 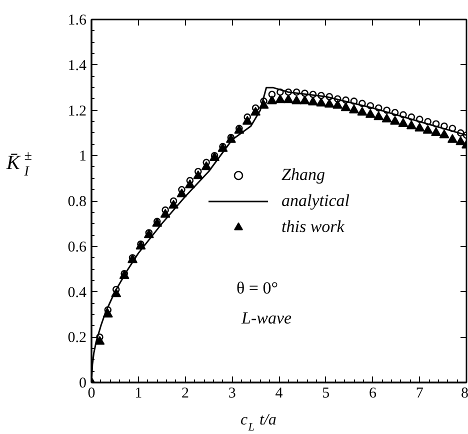 What do you see at coordinates (420, 394) in the screenshot?
I see `x-tick-label: 7` at bounding box center [420, 394].